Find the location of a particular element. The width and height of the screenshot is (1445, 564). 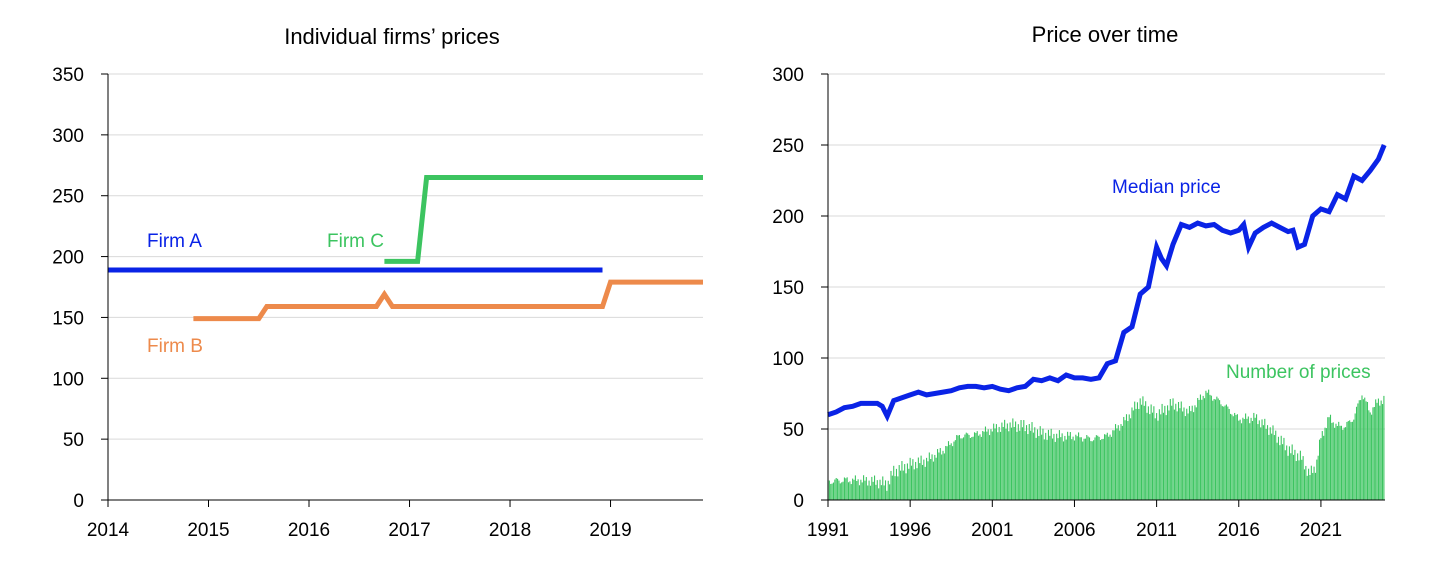

right-x-tick-label: 2021 is located at coordinates (1321, 530).